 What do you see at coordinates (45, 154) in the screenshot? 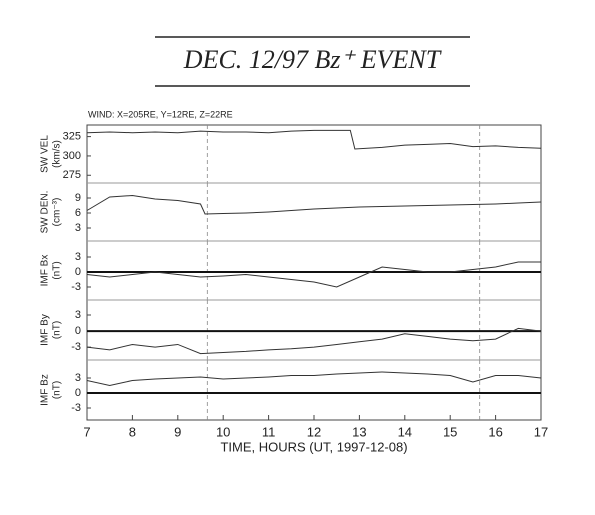
I see `y-axis-label: SW VEL` at bounding box center [45, 154].